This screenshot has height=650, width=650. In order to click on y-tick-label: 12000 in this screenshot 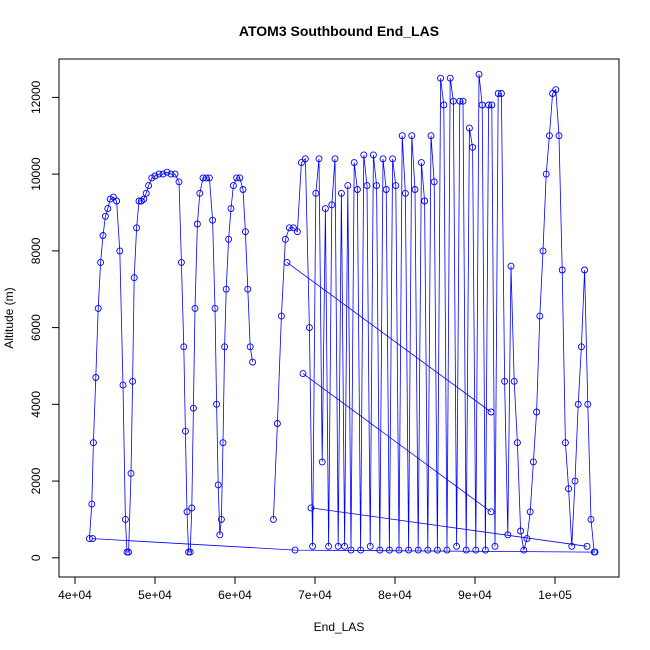, I will do `click(36, 97)`.